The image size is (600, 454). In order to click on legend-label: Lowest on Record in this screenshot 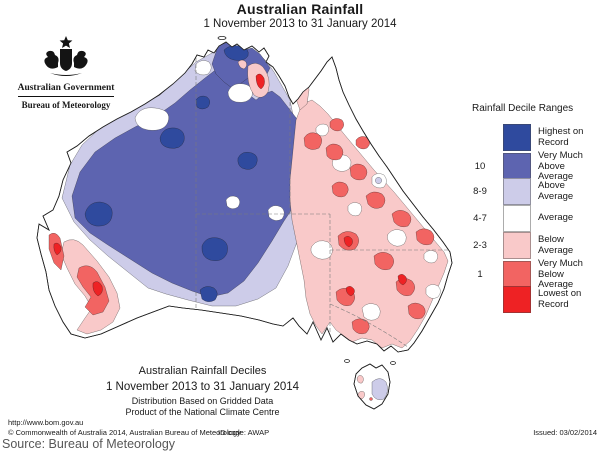, I will do `click(560, 299)`.